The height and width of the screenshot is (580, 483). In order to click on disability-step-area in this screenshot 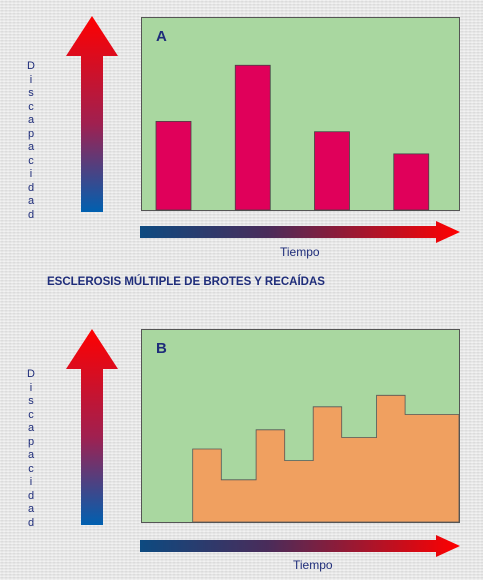, I will do `click(326, 458)`.